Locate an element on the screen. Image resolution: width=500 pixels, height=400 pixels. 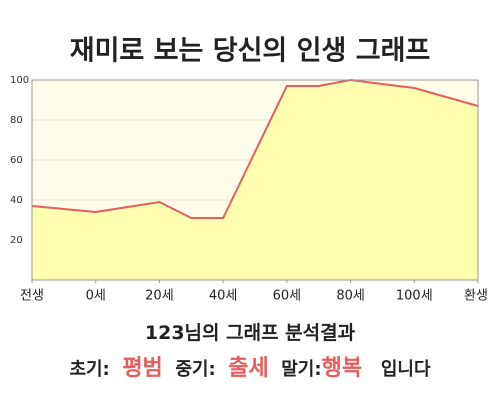
early: 평범 is located at coordinates (142, 368).